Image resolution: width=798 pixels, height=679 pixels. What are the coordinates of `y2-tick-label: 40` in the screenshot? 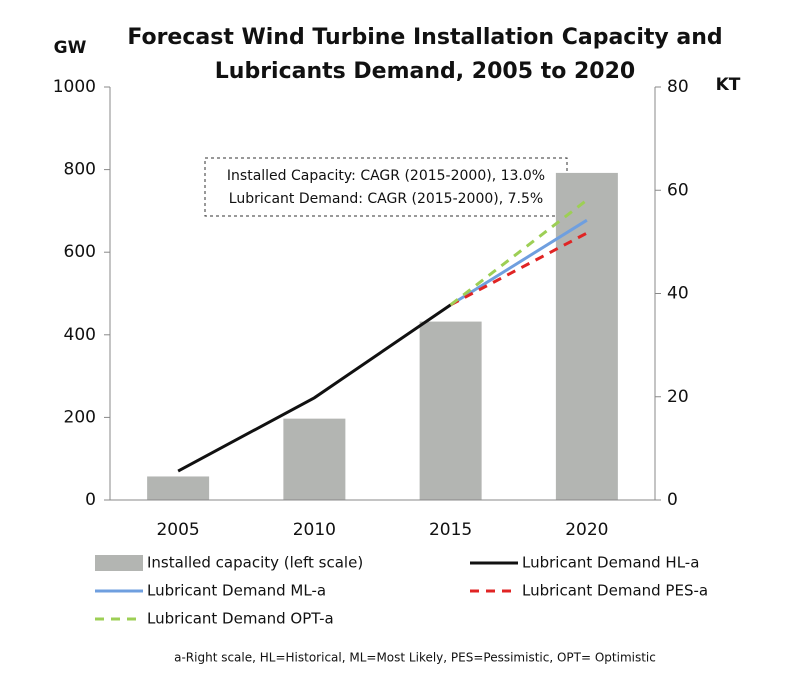 It's located at (678, 294).